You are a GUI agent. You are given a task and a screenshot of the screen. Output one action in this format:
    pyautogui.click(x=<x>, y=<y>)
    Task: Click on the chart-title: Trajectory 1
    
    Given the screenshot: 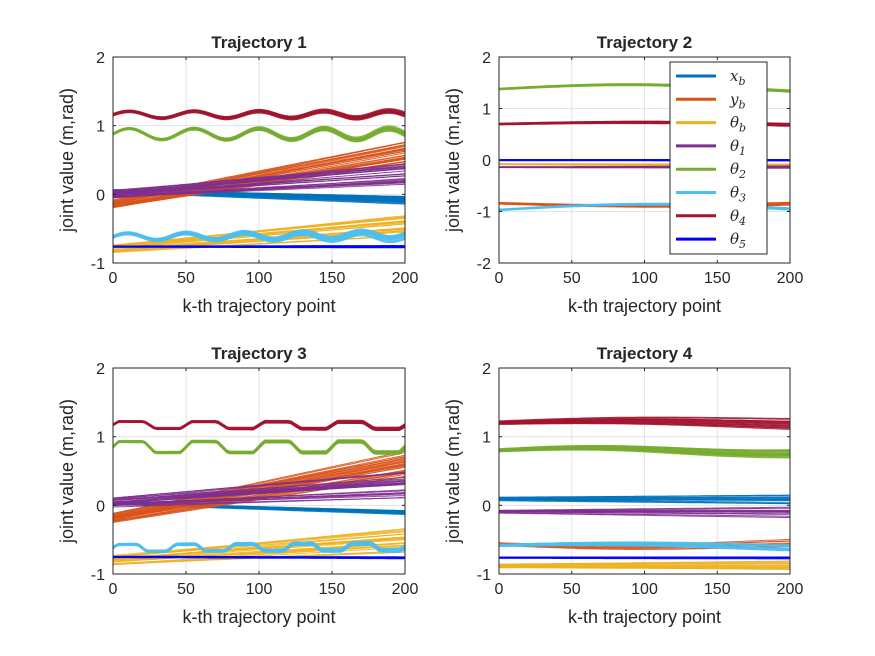 What is the action you would take?
    pyautogui.click(x=258, y=42)
    